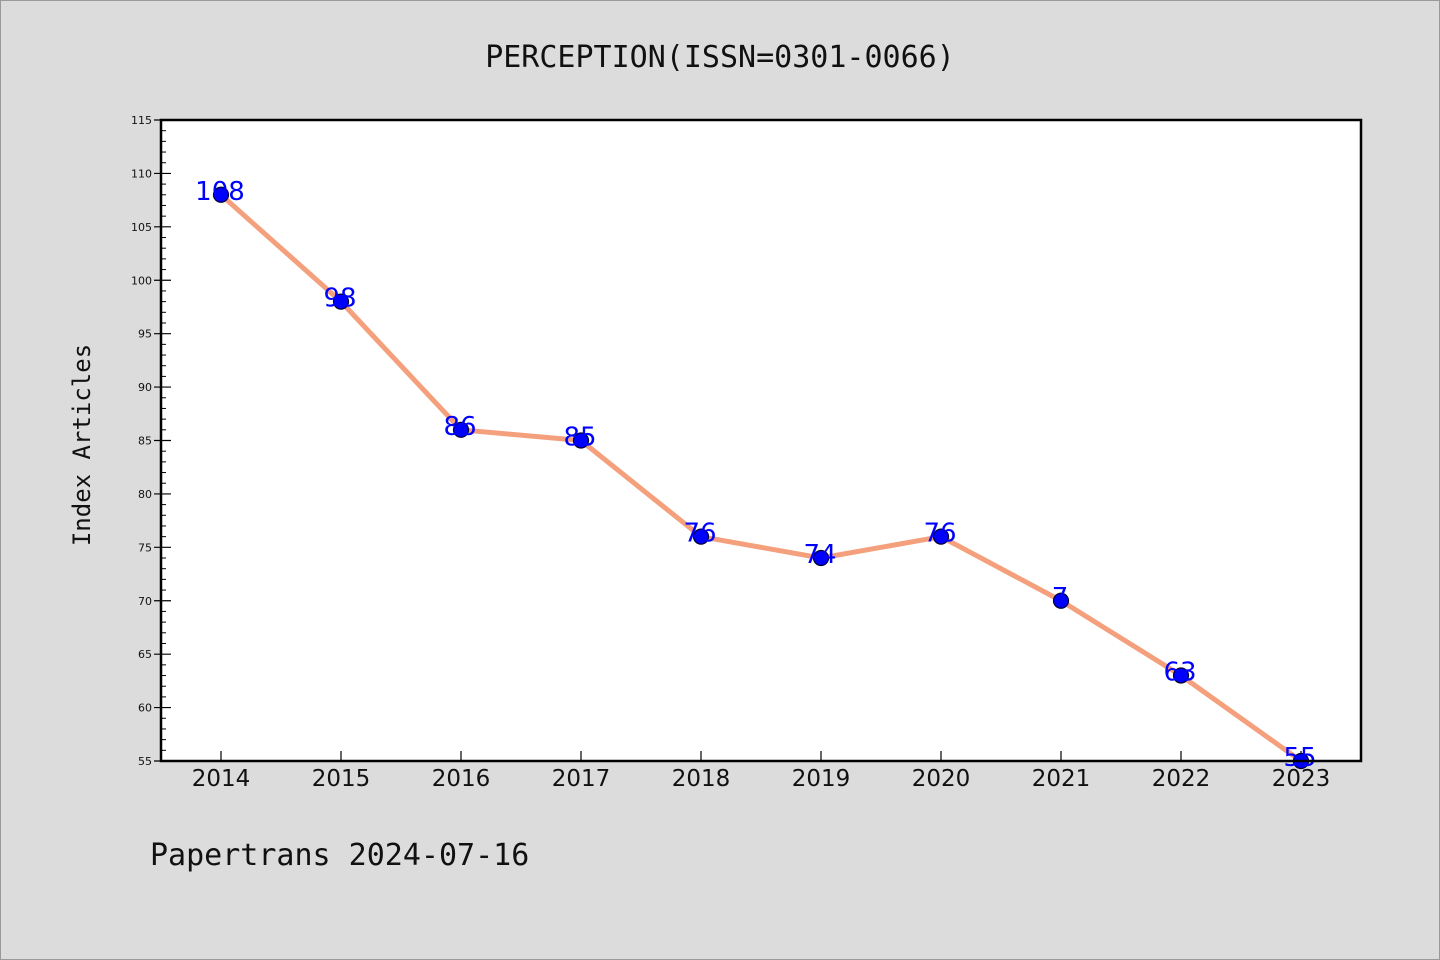 This screenshot has width=1440, height=960. Describe the element at coordinates (145, 654) in the screenshot. I see `y-tick-label: 65` at that location.